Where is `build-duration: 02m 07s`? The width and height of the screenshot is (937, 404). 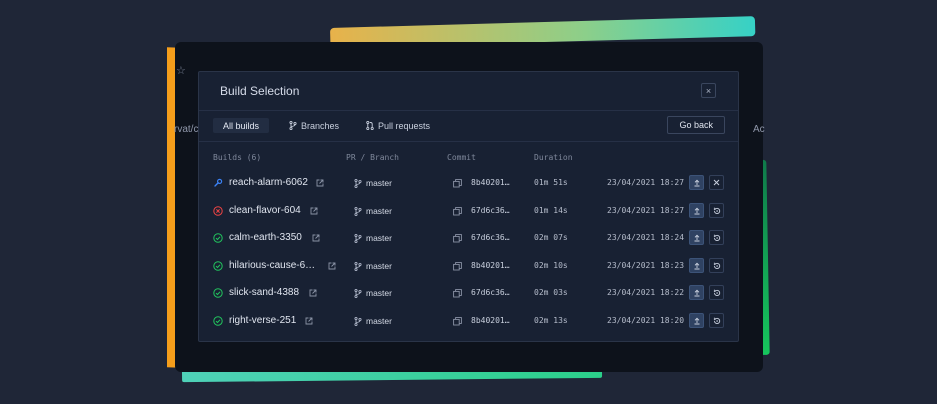
build-duration: 02m 07s is located at coordinates (551, 237).